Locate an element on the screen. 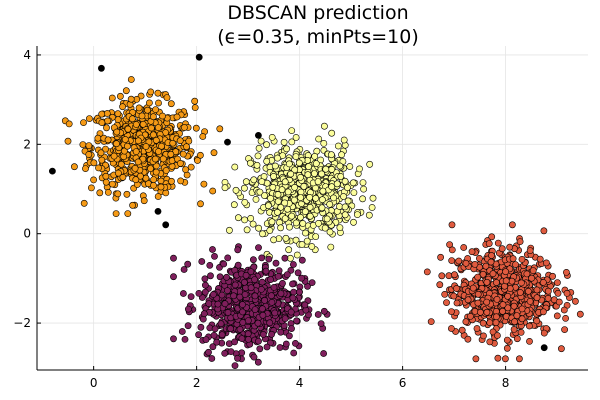 The image size is (600, 400). y-tick-label: −2 is located at coordinates (22, 323).